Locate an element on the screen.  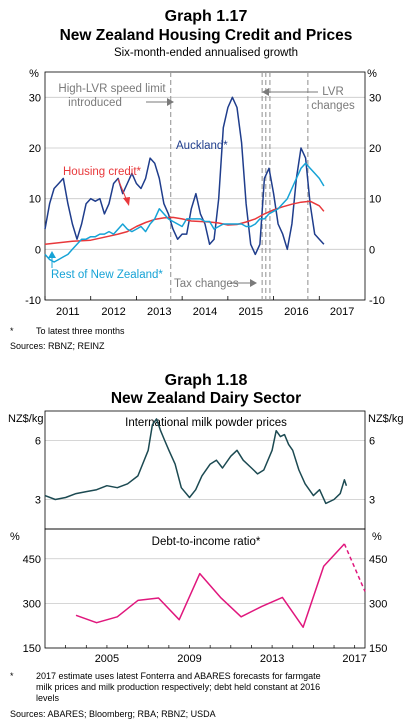
graph1-xtick-label: 2013 is located at coordinates (159, 312).